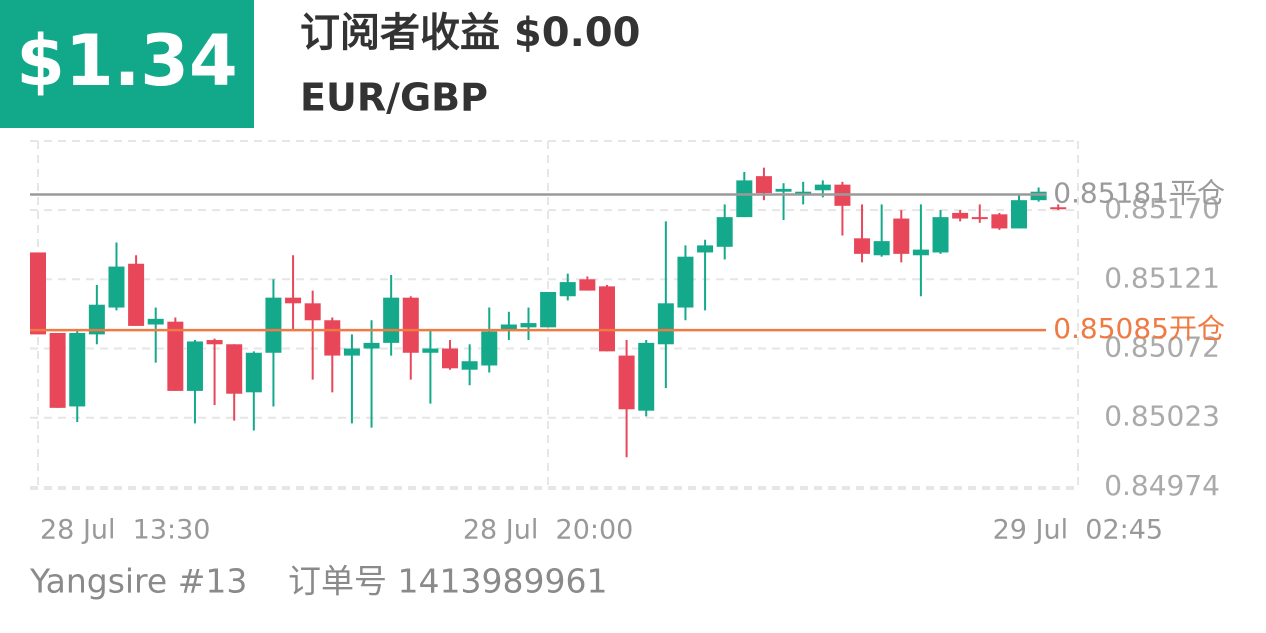 This screenshot has height=633, width=1266. What do you see at coordinates (1162, 485) in the screenshot?
I see `y-tick-label: 0.84974` at bounding box center [1162, 485].